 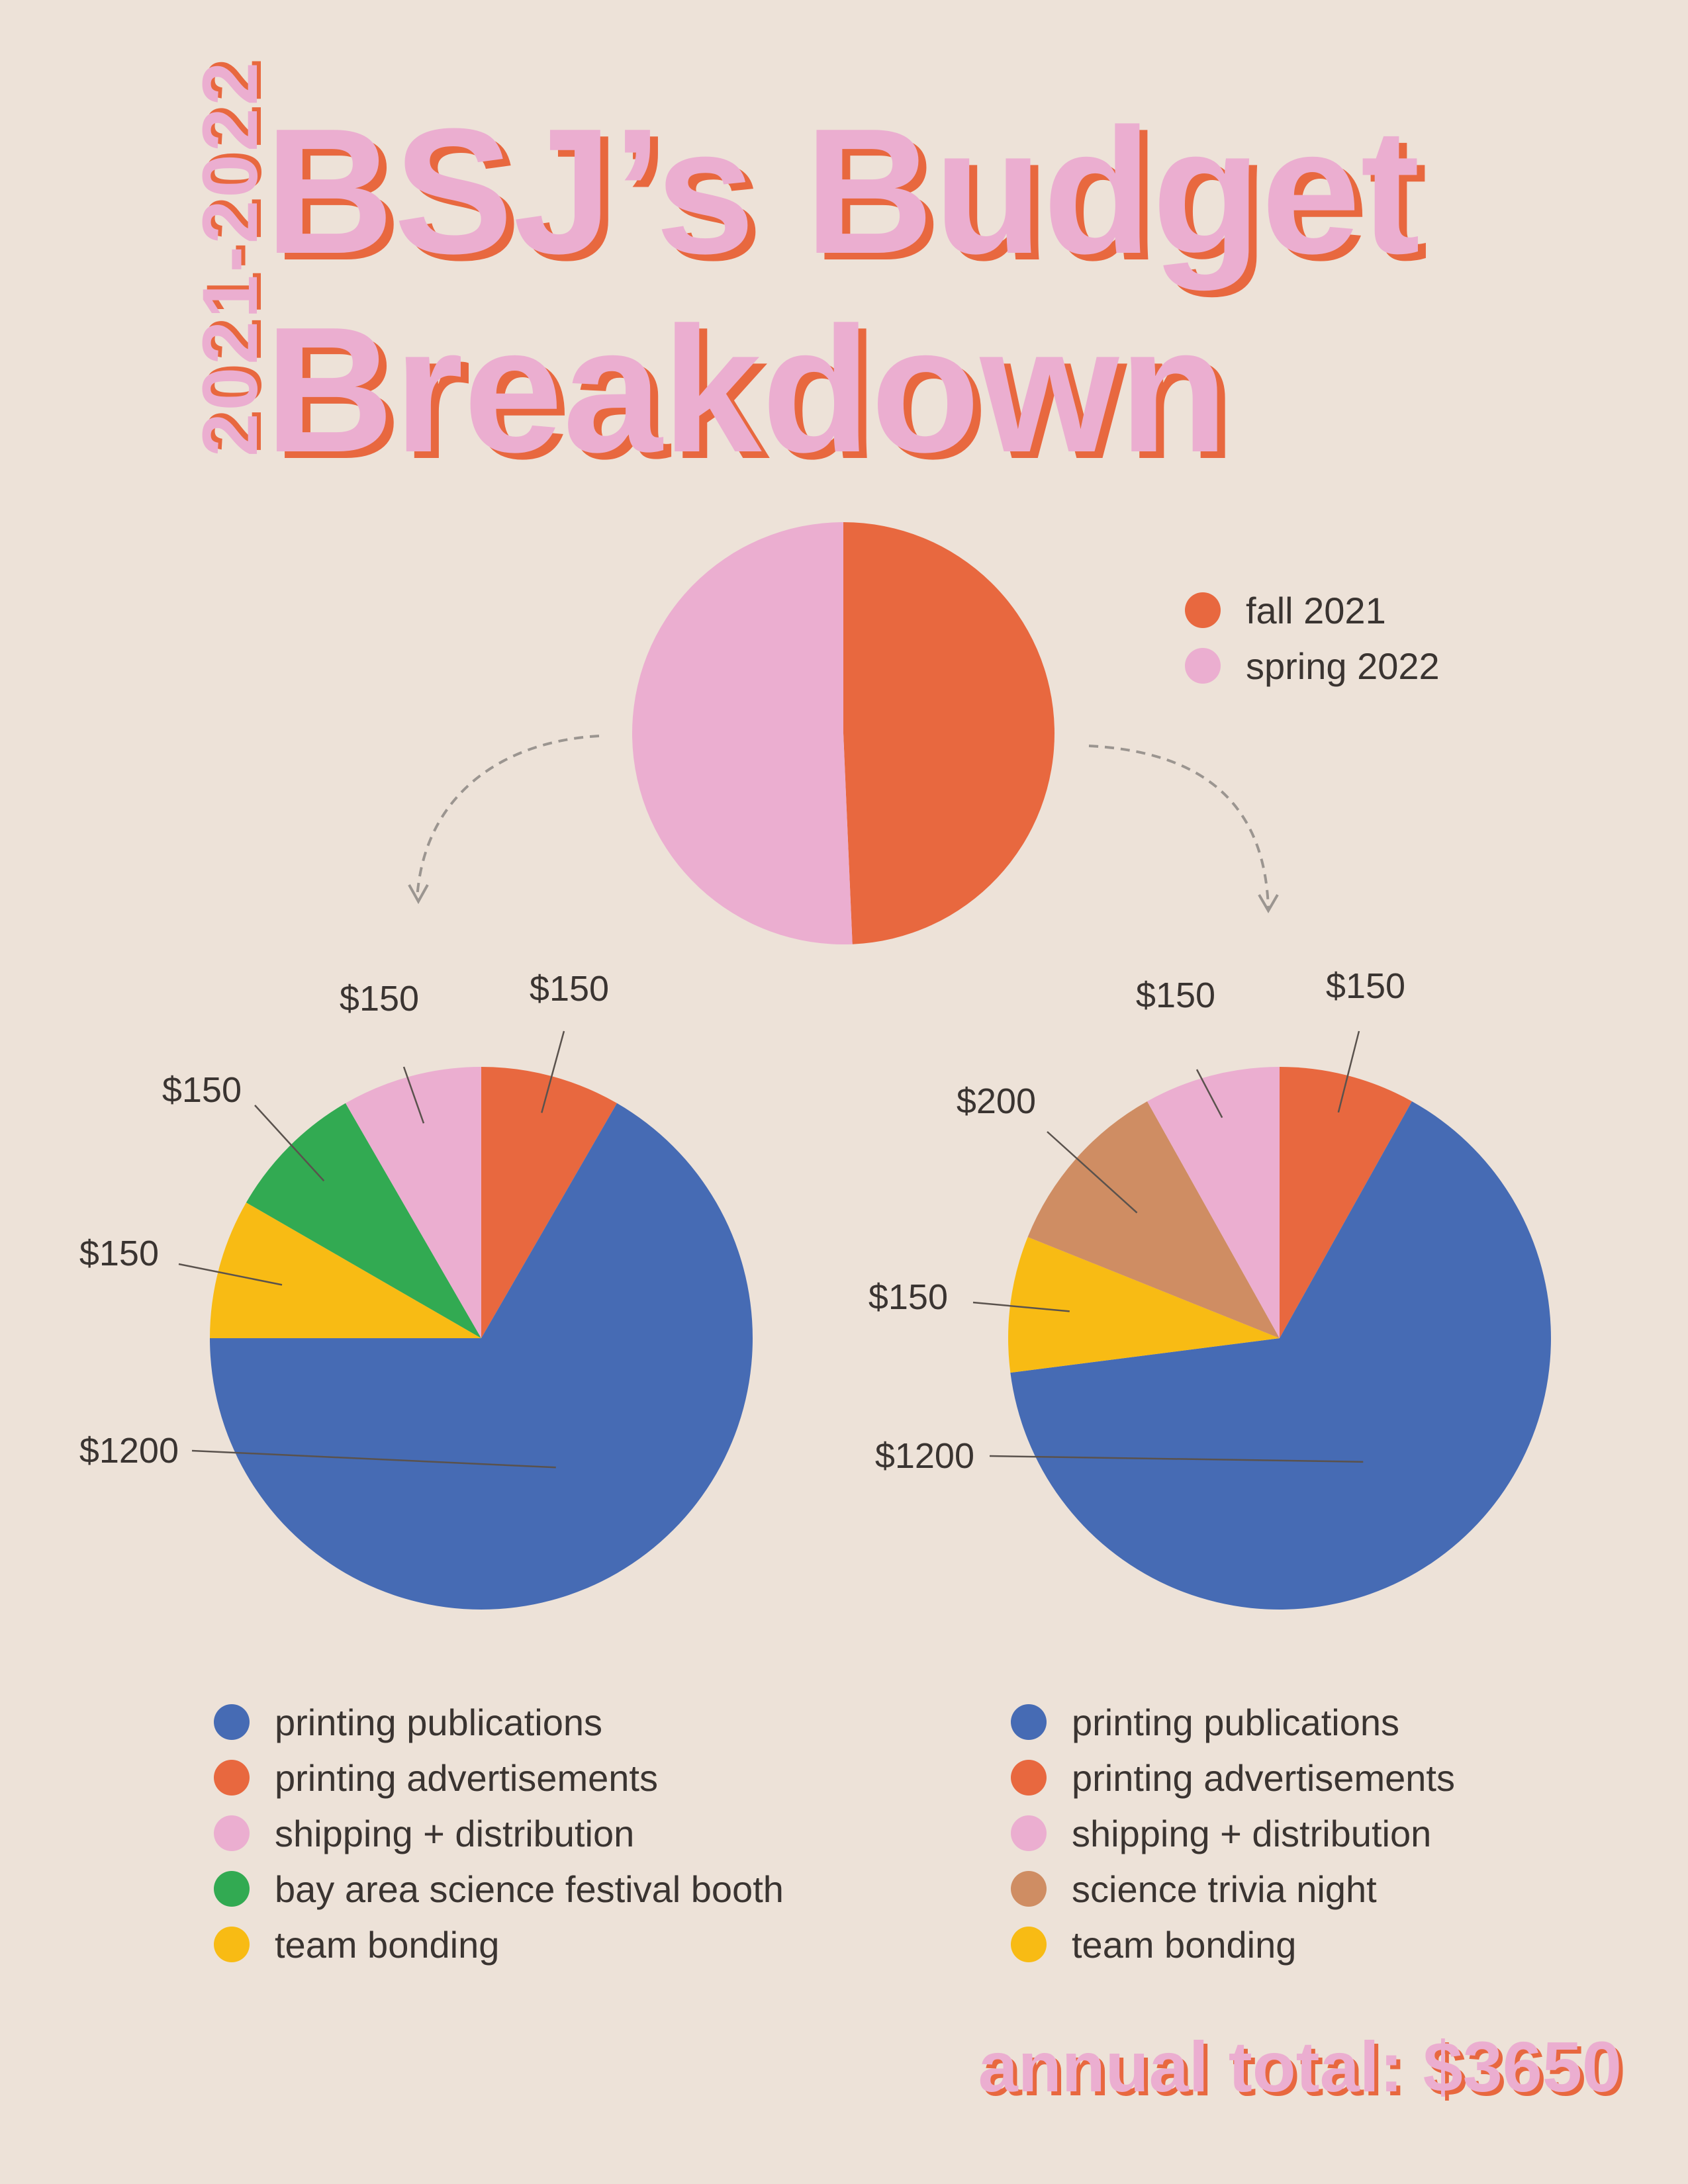 I want to click on arrow-to-spring, so click(x=1179, y=827).